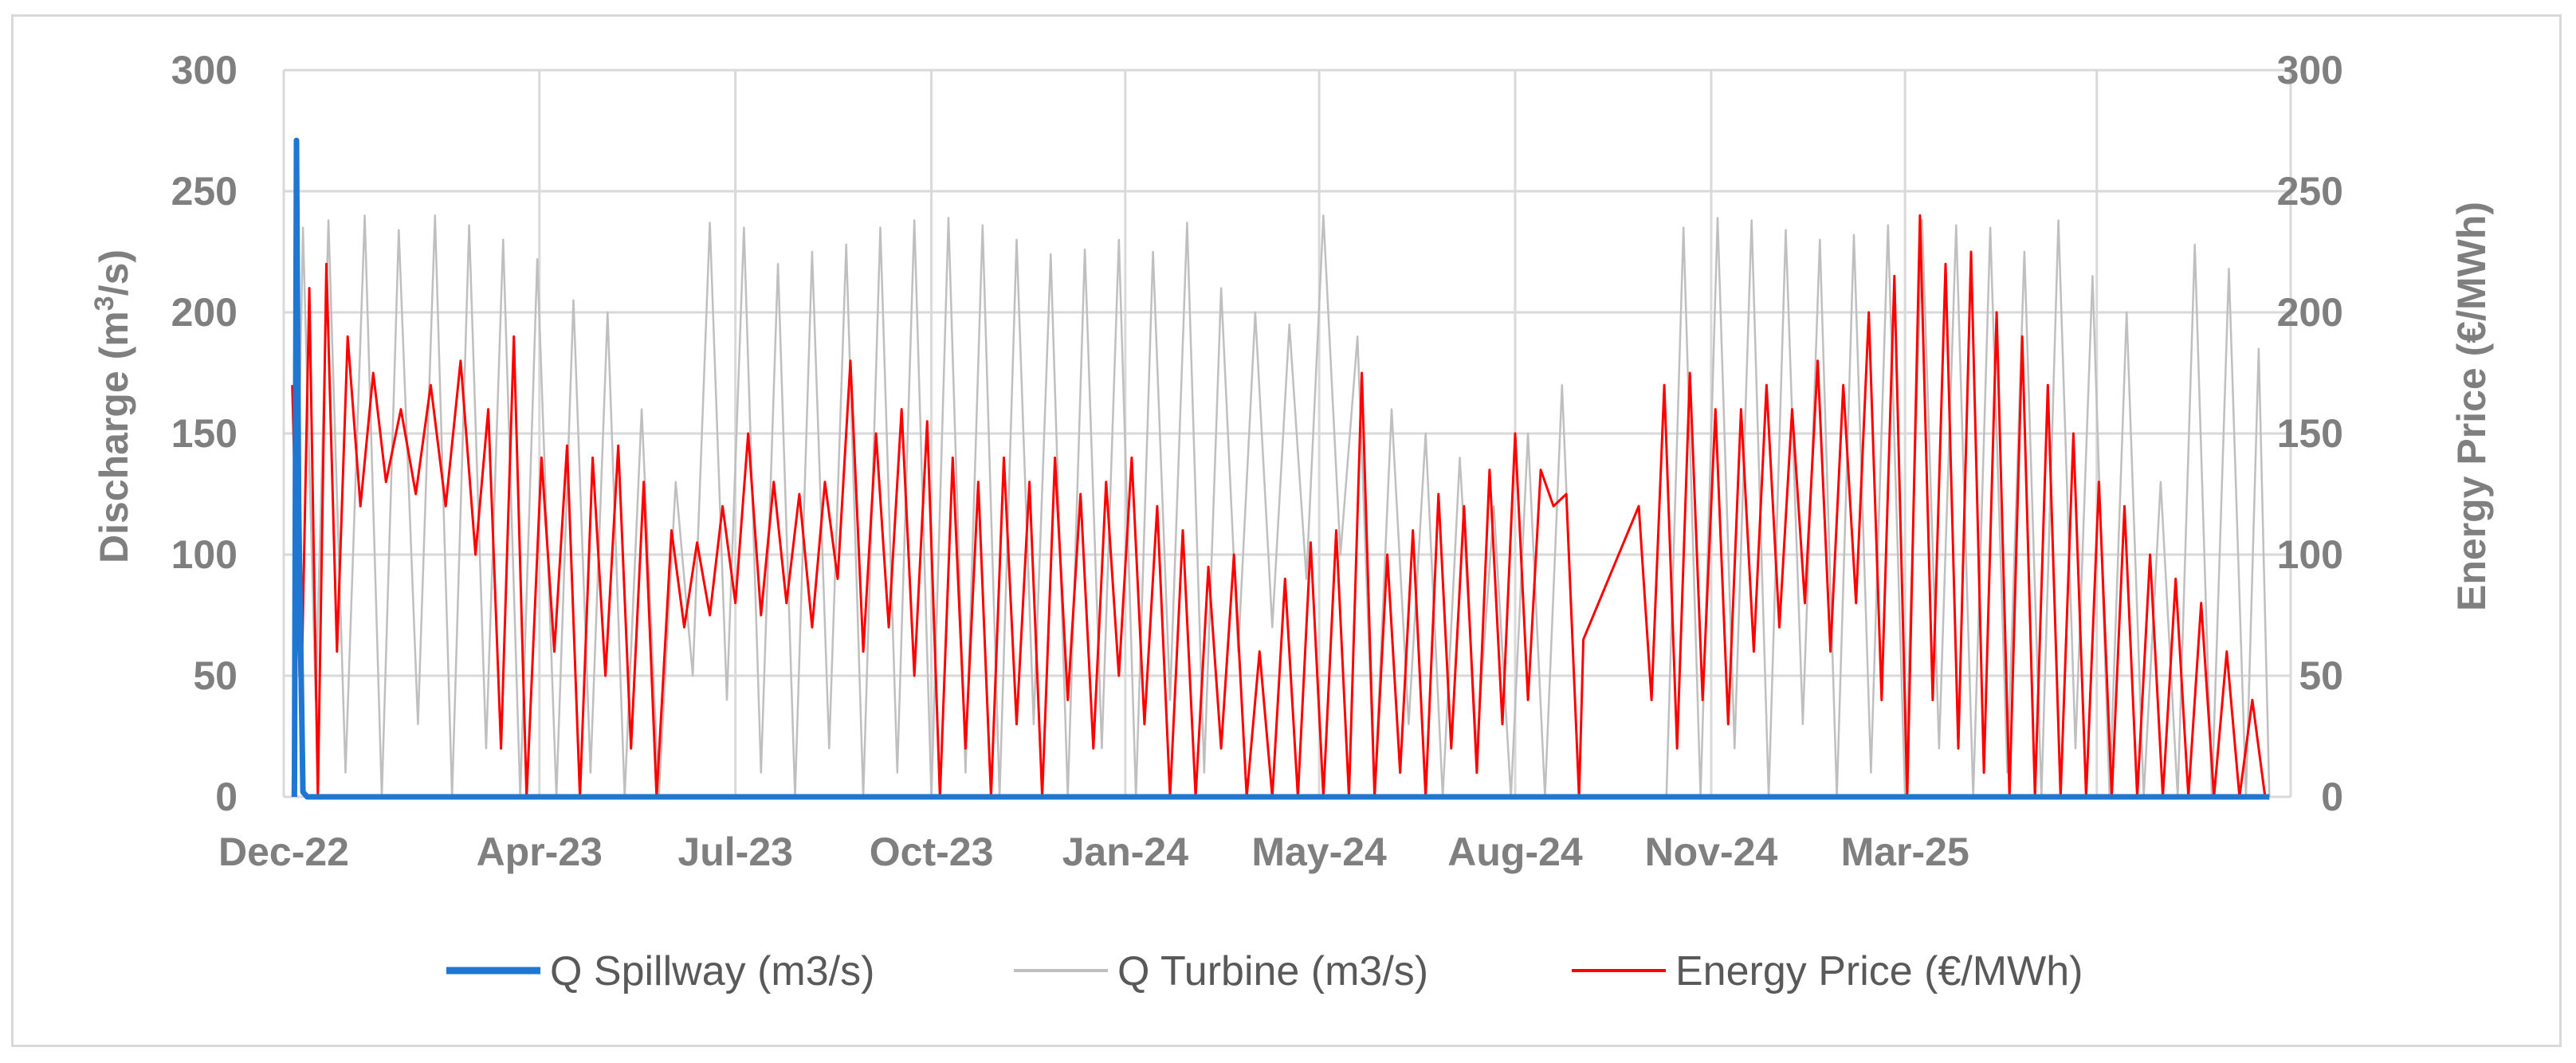 The image size is (2576, 1063). Describe the element at coordinates (1905, 852) in the screenshot. I see `x-tick-label: Mar-25` at that location.